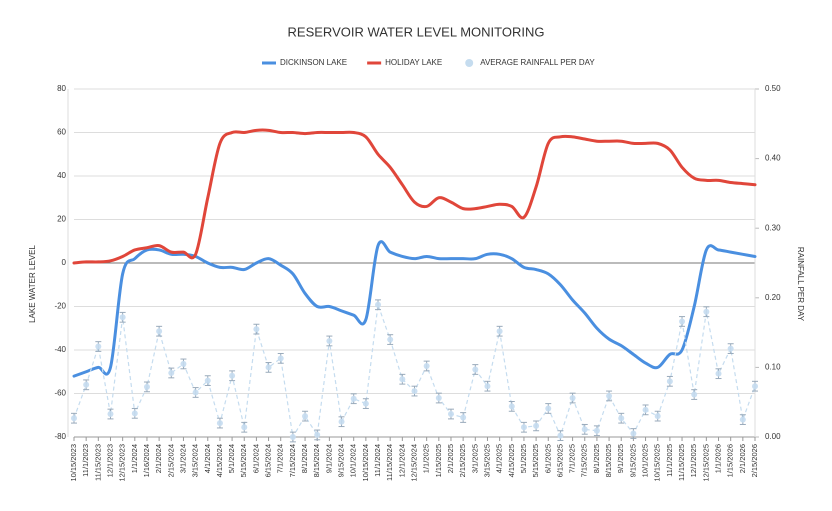 The height and width of the screenshot is (511, 832). Describe the element at coordinates (413, 463) in the screenshot. I see `x-tick-label: 12/15/2024` at that location.